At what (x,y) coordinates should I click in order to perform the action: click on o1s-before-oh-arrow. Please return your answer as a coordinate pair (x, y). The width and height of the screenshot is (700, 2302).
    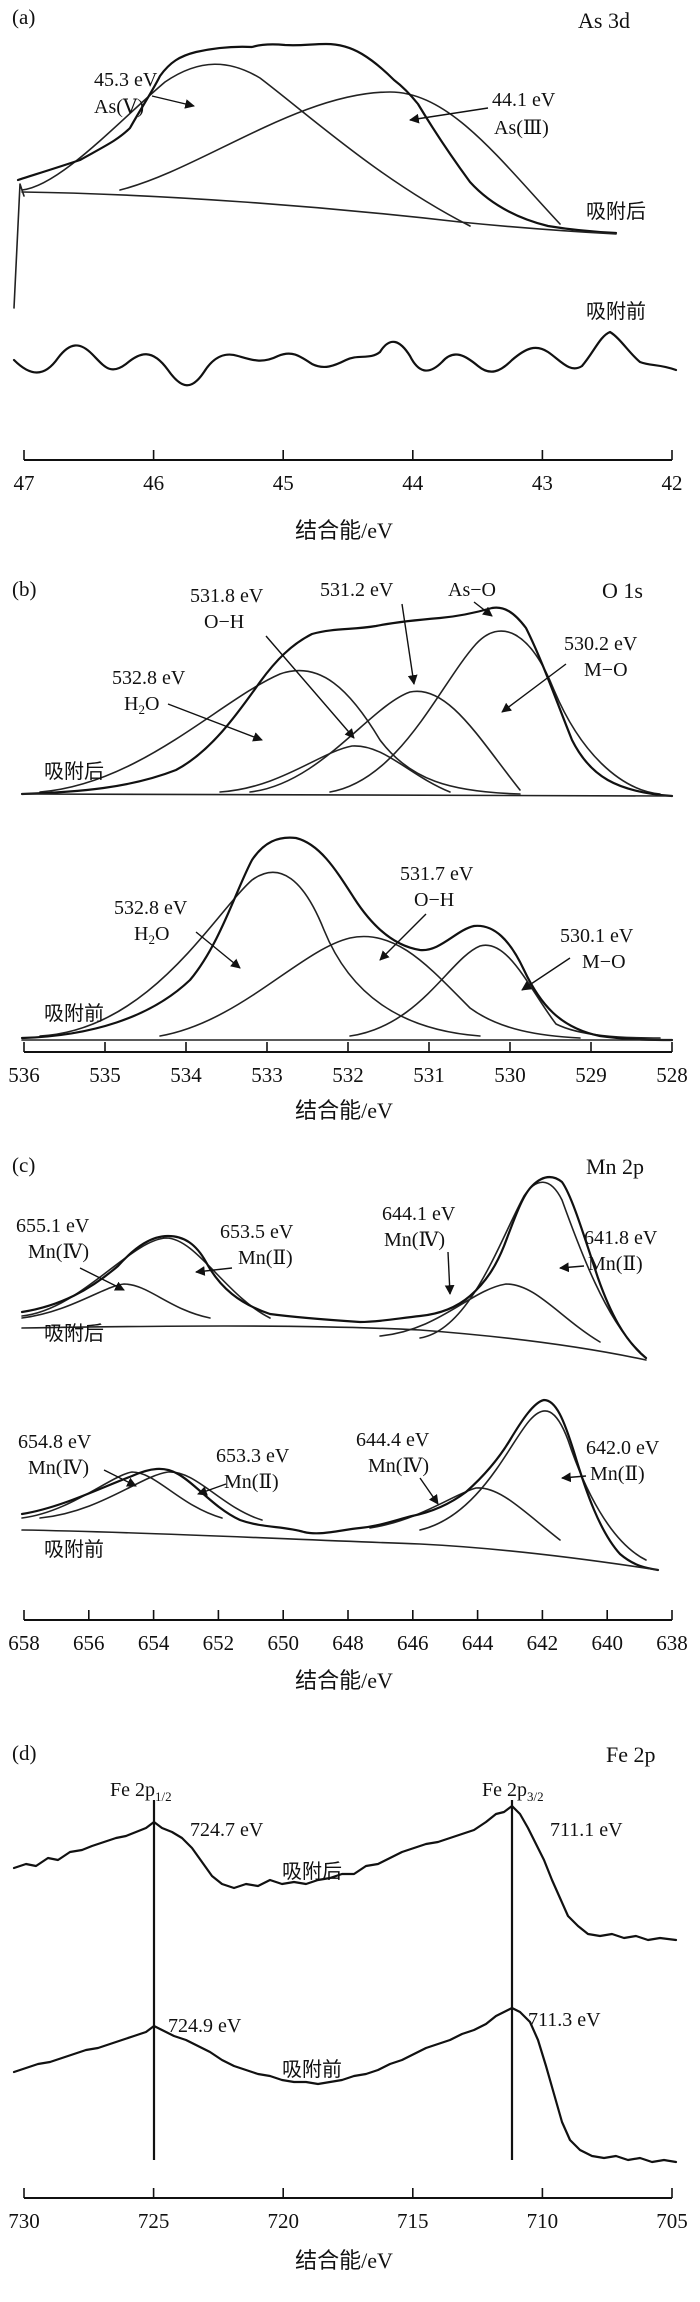
    Looking at the image, I should click on (403, 937).